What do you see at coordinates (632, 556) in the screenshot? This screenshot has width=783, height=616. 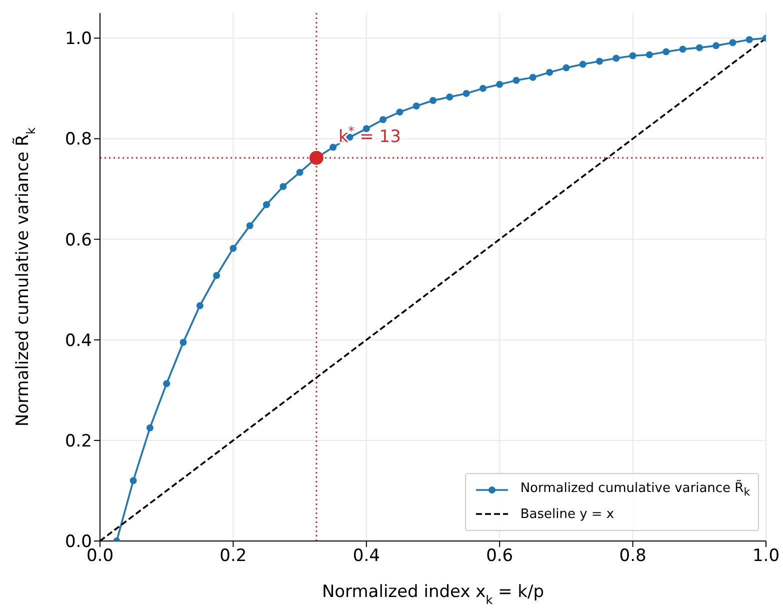 I see `x-tick-label: 0.8` at bounding box center [632, 556].